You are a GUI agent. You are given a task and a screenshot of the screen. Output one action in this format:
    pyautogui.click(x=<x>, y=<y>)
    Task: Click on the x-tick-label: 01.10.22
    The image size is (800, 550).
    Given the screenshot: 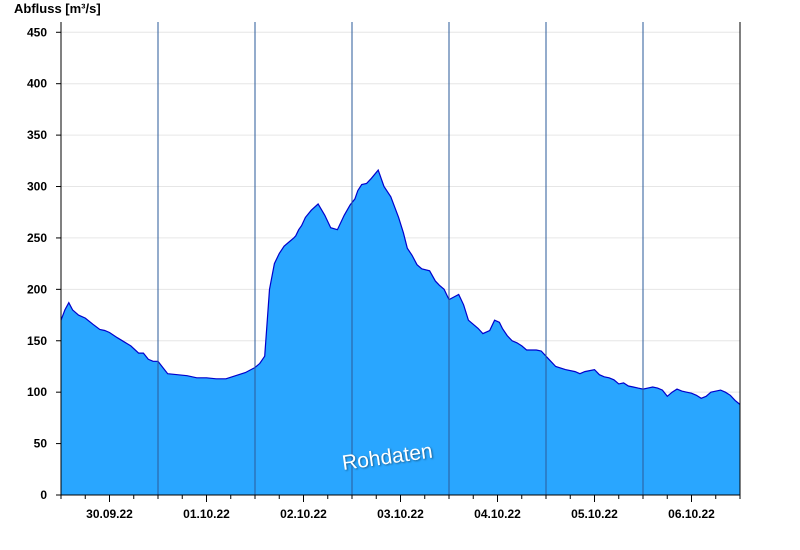 What is the action you would take?
    pyautogui.click(x=206, y=514)
    